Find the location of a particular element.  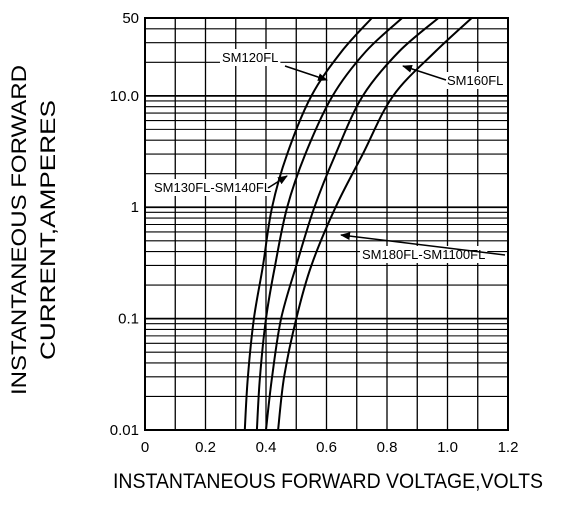

annotation-sm120fl: SM120FL is located at coordinates (250, 57).